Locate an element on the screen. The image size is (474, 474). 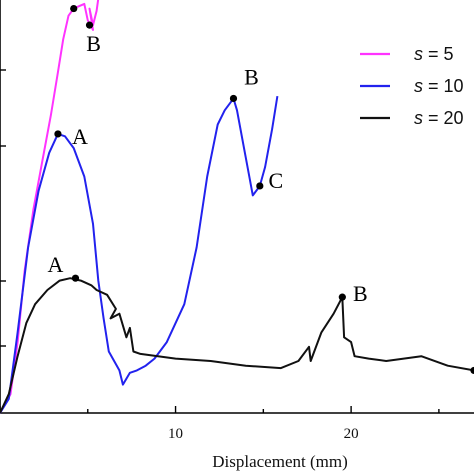
legend-label-1: s = 5 is located at coordinates (434, 54).